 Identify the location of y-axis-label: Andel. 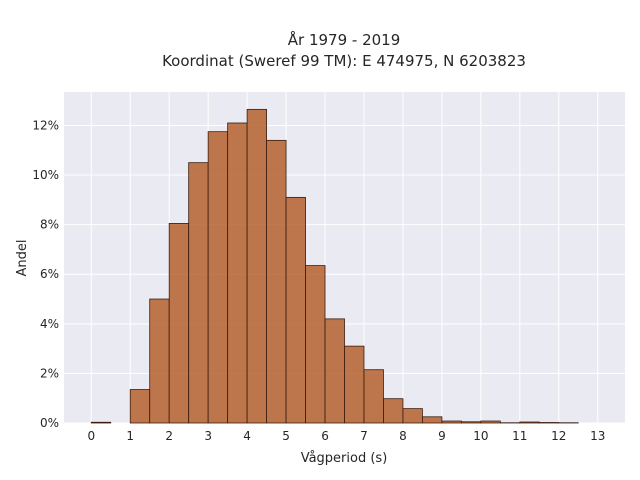
(22, 258).